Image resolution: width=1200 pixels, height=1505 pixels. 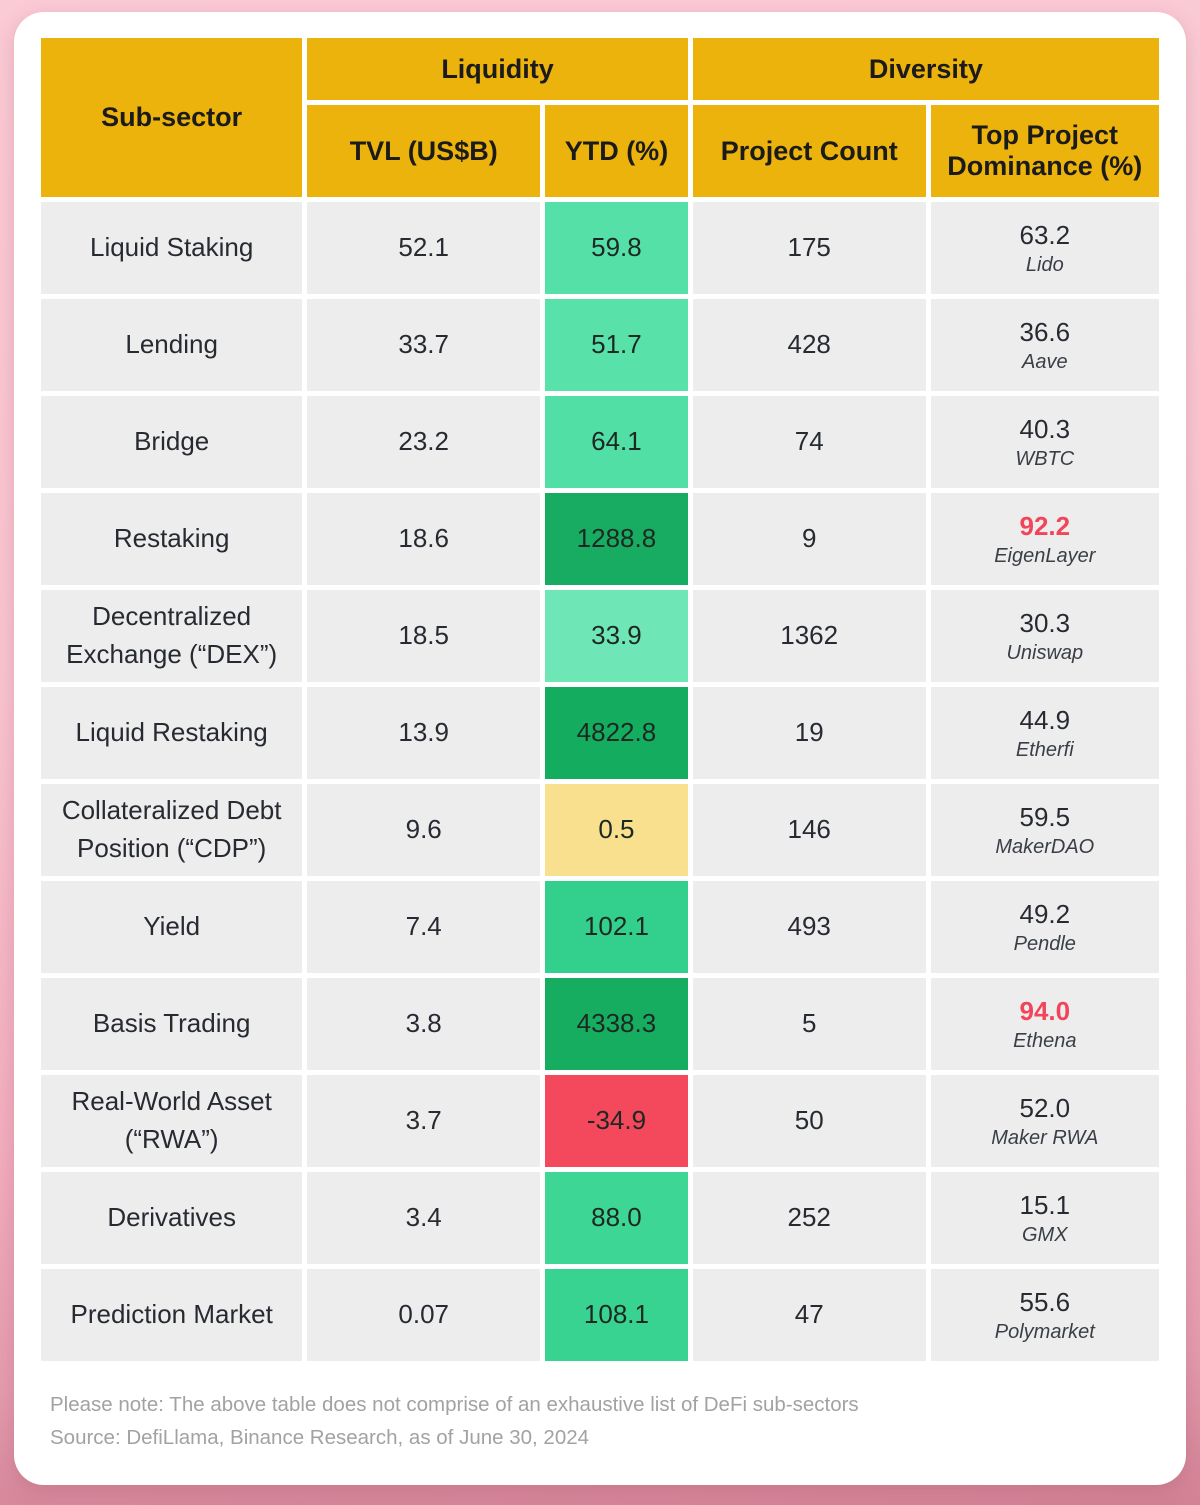 What do you see at coordinates (1045, 720) in the screenshot?
I see `dominance-value: 44.9` at bounding box center [1045, 720].